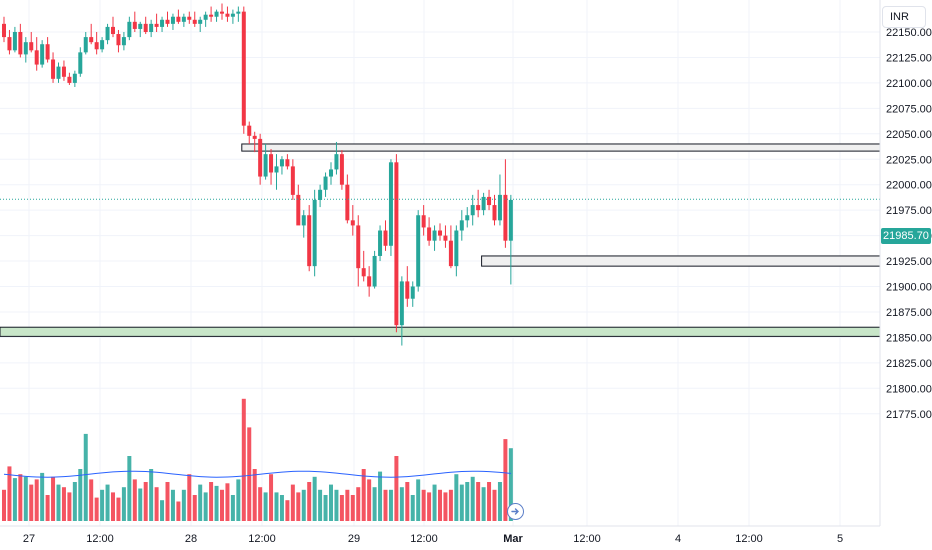 Image resolution: width=932 pixels, height=550 pixels. Describe the element at coordinates (906, 236) in the screenshot. I see `last-price-value: 21985.70` at that location.